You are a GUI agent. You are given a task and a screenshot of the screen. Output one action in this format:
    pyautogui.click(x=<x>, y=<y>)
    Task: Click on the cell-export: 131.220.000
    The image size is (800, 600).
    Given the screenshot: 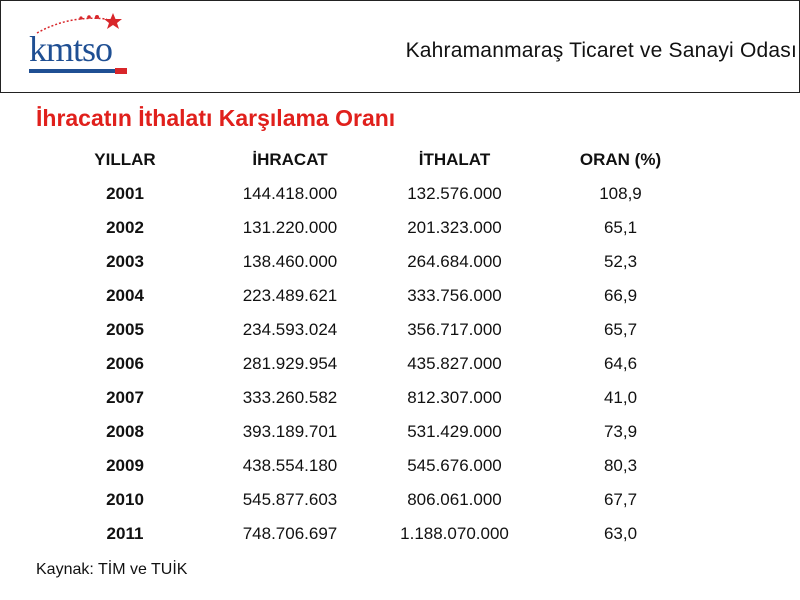 What is the action you would take?
    pyautogui.click(x=290, y=227)
    